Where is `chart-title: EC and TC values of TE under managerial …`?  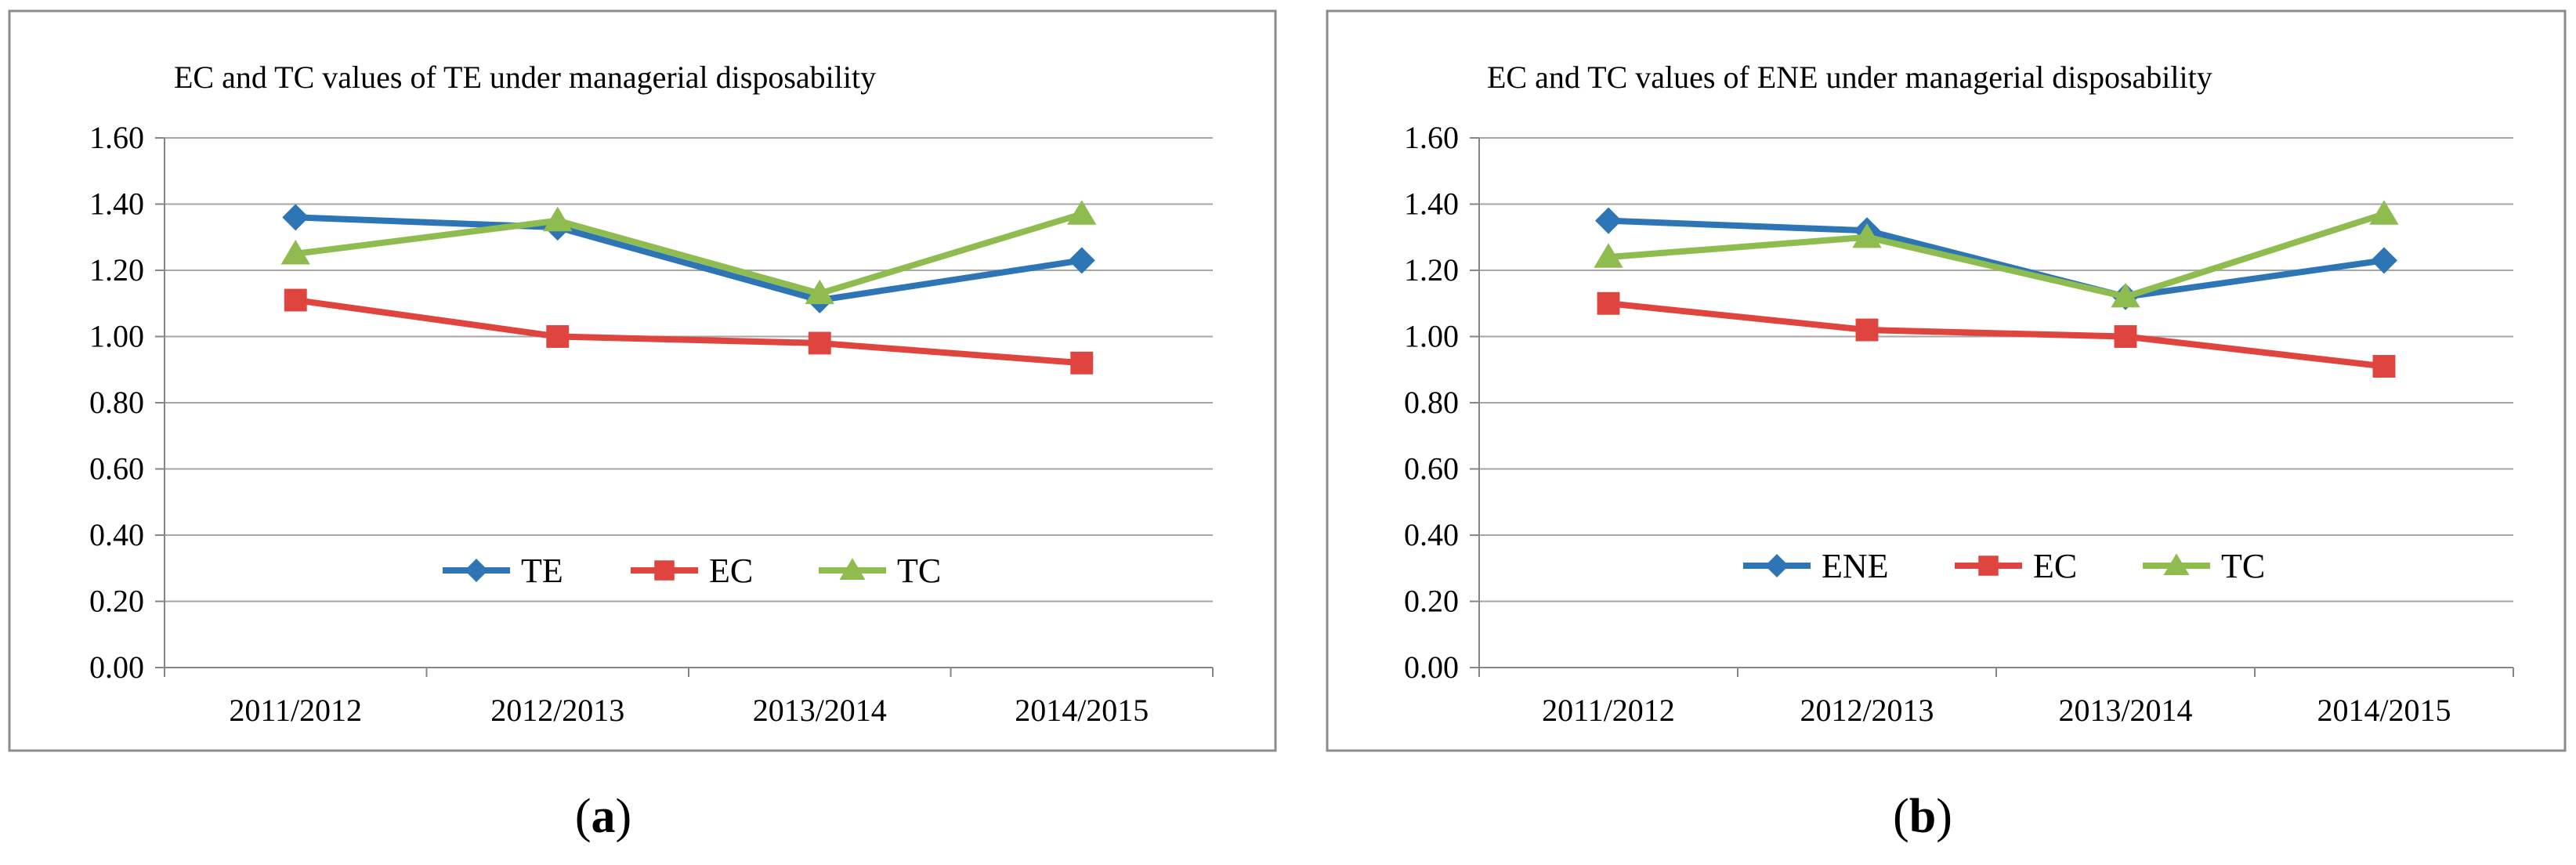
chart-title: EC and TC values of TE under managerial … is located at coordinates (525, 77).